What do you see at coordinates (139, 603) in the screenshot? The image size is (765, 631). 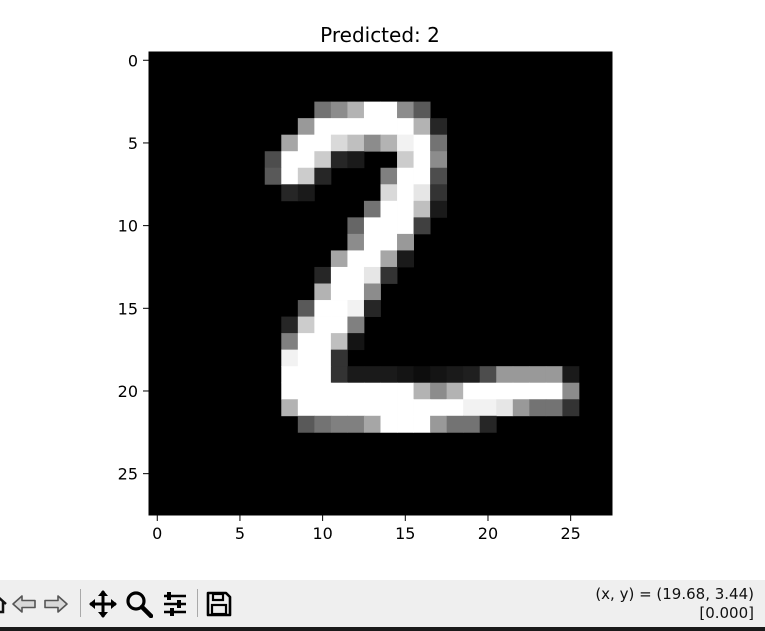 I see `zoom-button` at bounding box center [139, 603].